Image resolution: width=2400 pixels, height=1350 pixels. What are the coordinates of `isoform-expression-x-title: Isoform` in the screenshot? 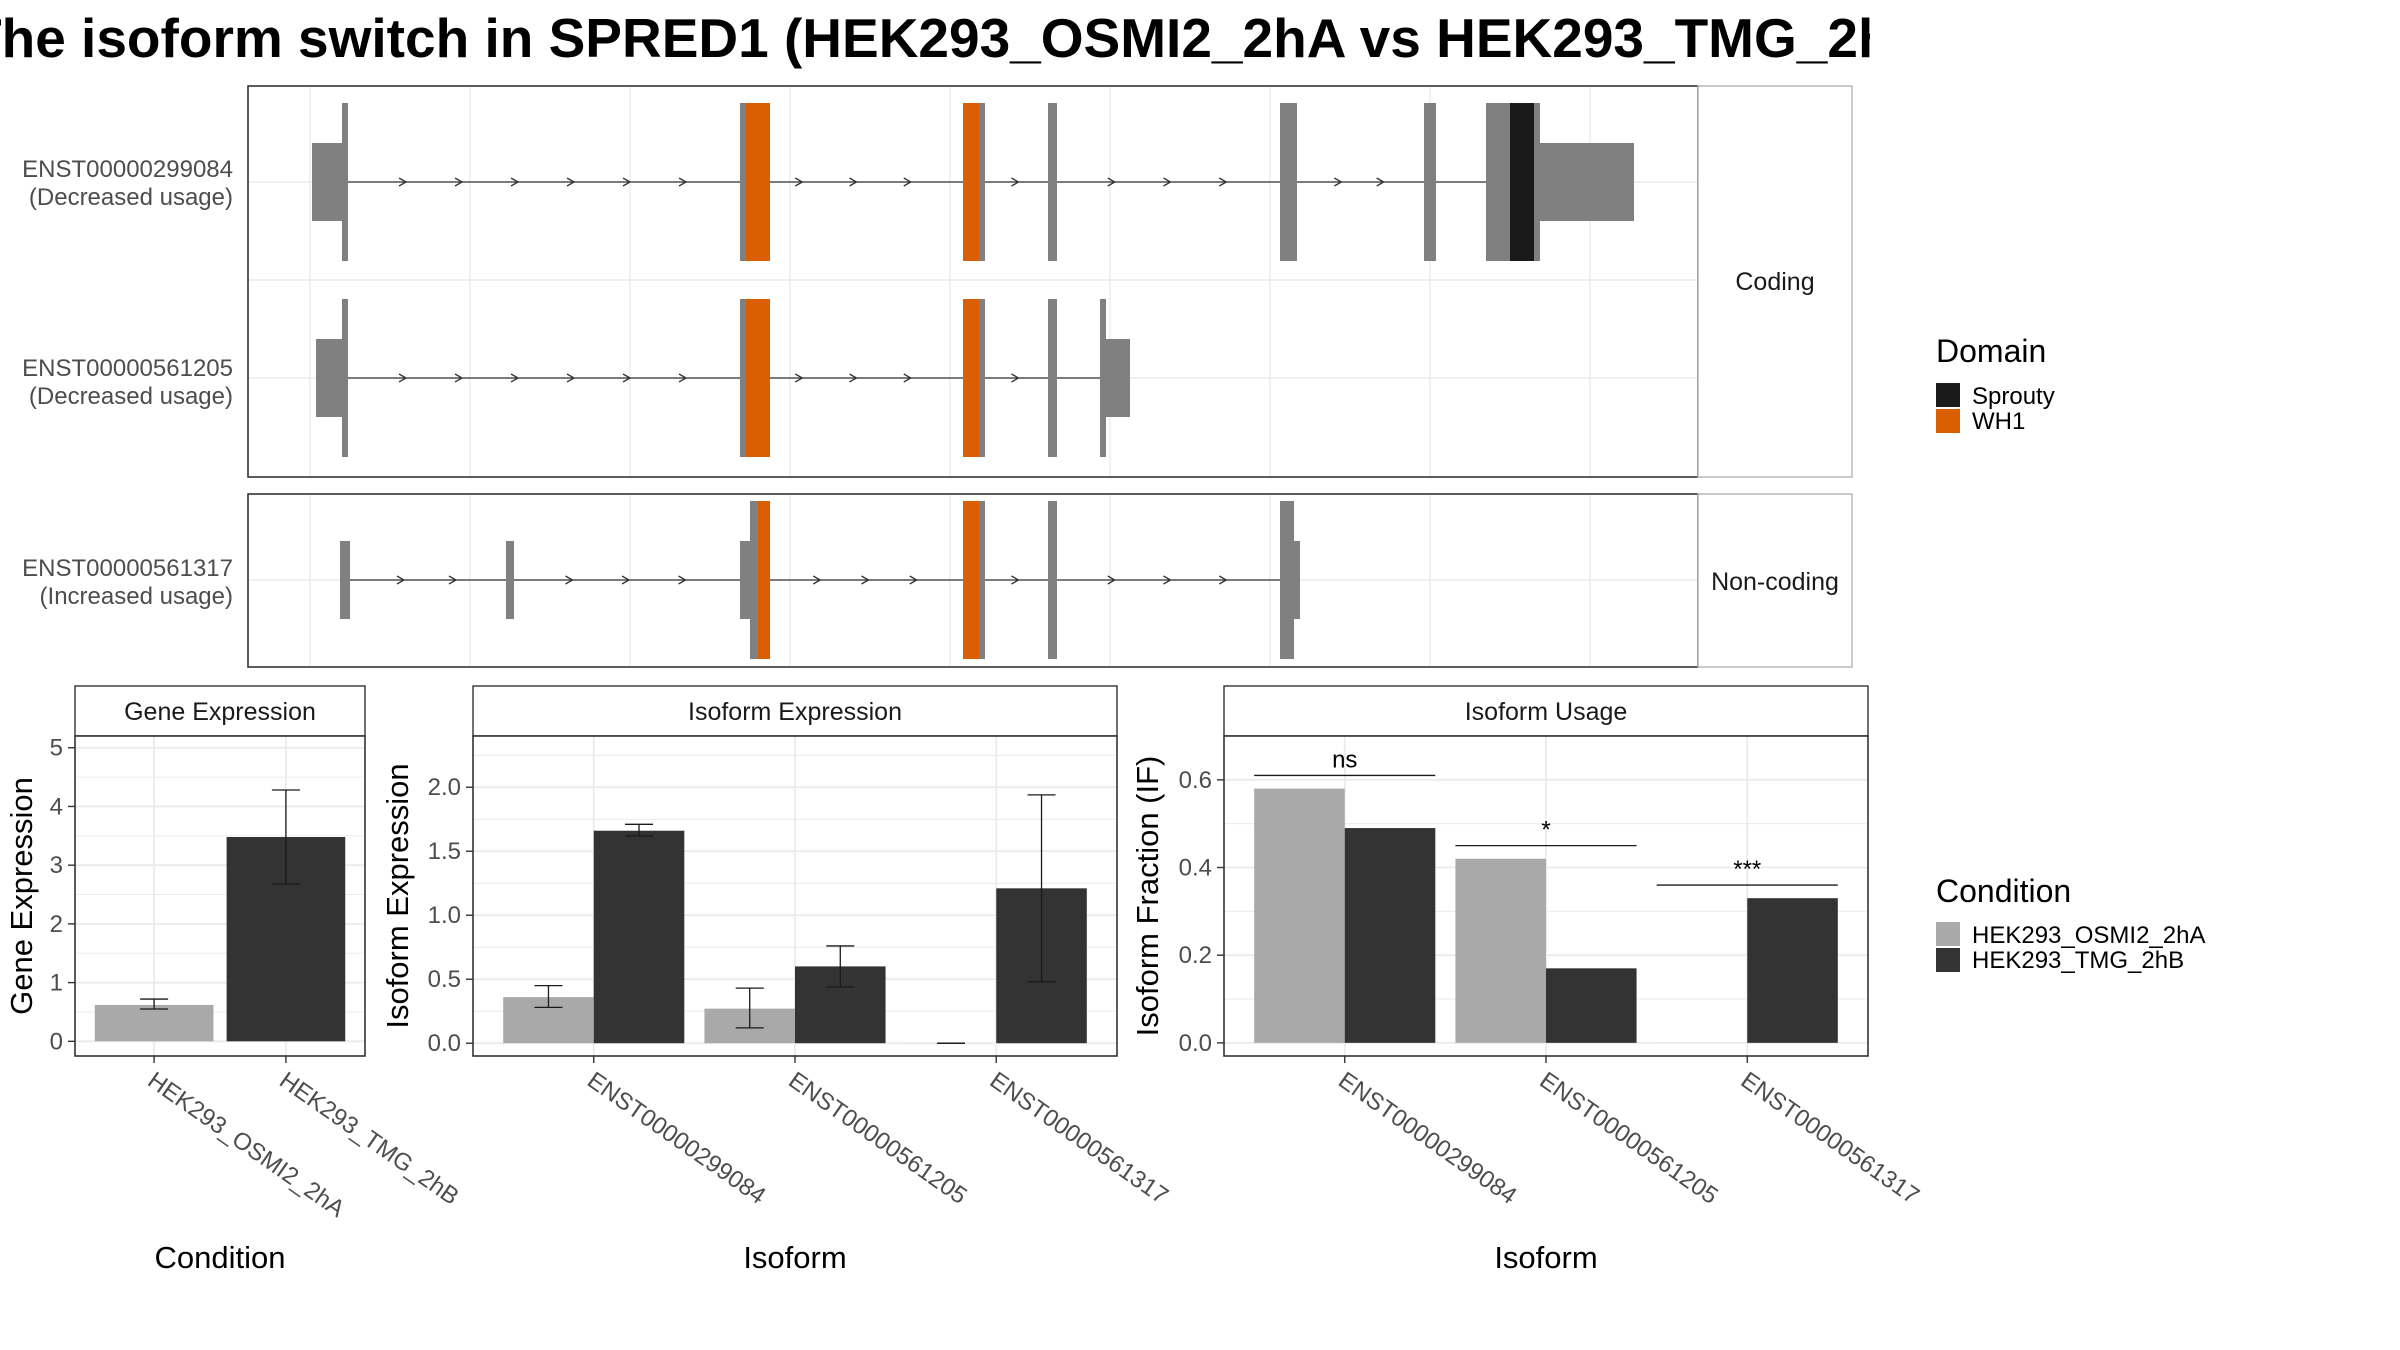 It's located at (794, 1257).